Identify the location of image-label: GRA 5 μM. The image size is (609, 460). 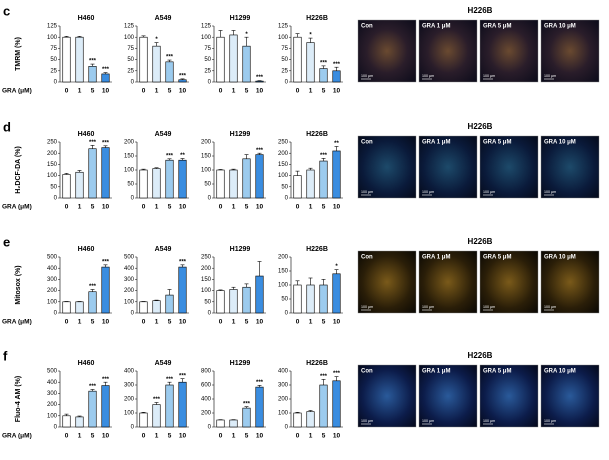
(497, 27).